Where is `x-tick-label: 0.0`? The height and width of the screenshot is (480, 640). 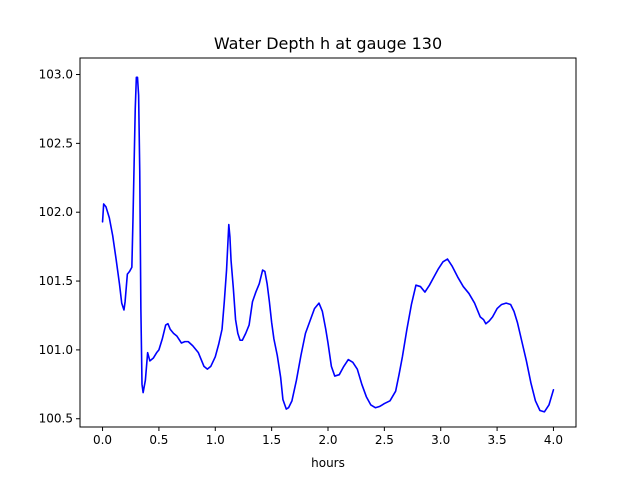 x-tick-label: 0.0 is located at coordinates (102, 440).